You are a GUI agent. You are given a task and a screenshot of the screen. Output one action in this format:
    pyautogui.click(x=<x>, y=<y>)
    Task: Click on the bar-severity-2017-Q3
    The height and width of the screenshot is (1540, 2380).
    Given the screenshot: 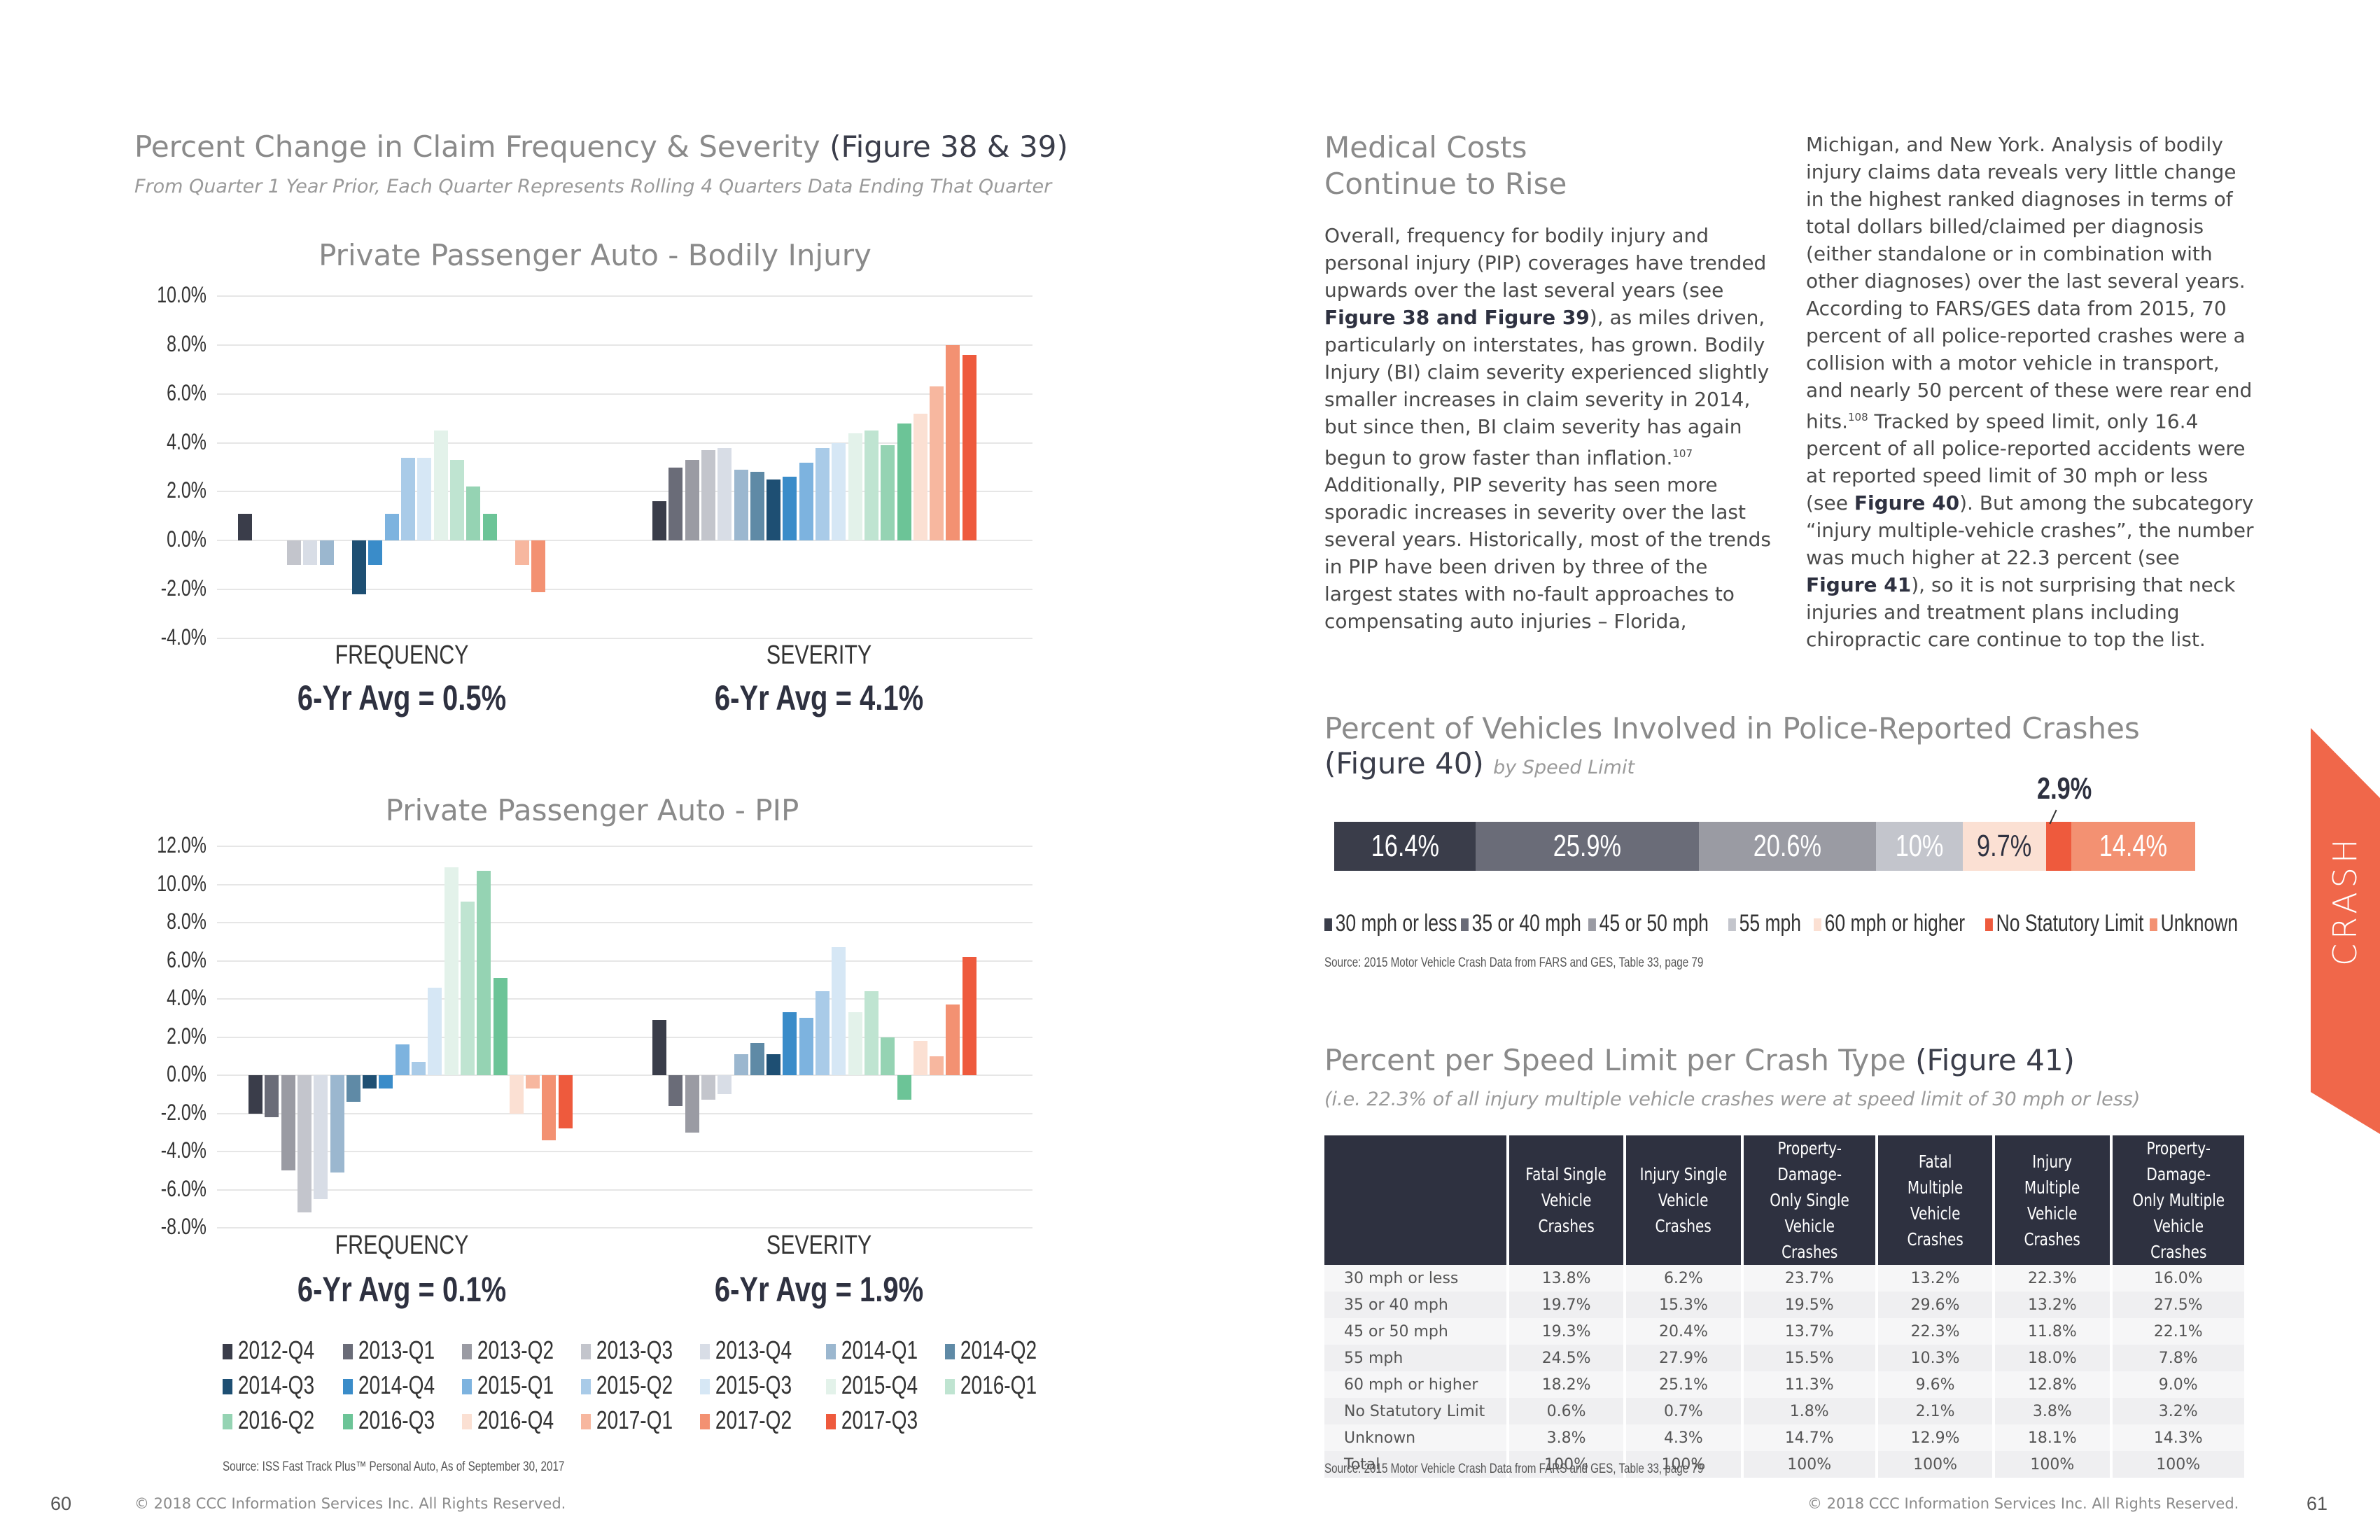 What is the action you would take?
    pyautogui.click(x=969, y=1016)
    